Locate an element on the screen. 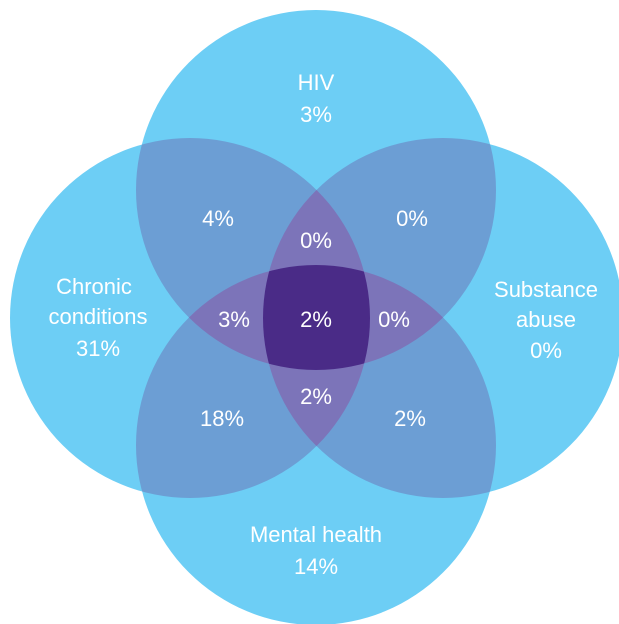  overlap-substance-mental is located at coordinates (379, 381).